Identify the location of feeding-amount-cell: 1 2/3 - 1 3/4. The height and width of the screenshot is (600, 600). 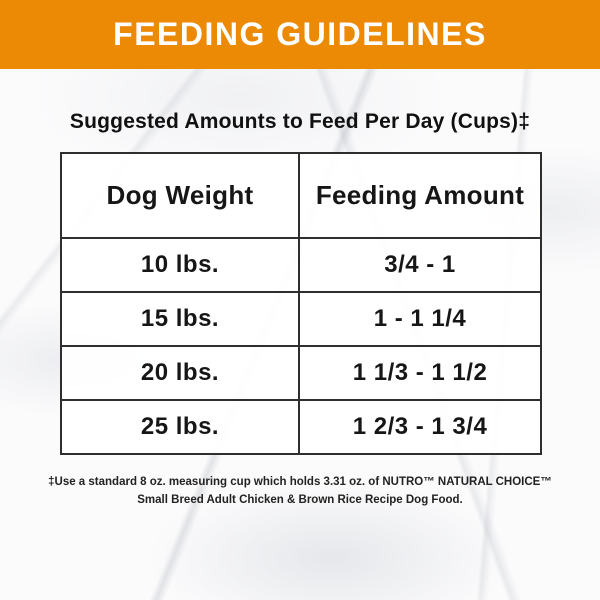
(420, 427).